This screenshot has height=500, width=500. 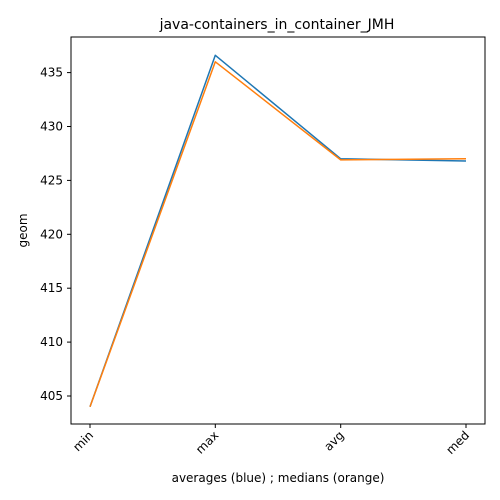 I want to click on x-axis-label: averages (blue) ; medians (orange), so click(x=278, y=478).